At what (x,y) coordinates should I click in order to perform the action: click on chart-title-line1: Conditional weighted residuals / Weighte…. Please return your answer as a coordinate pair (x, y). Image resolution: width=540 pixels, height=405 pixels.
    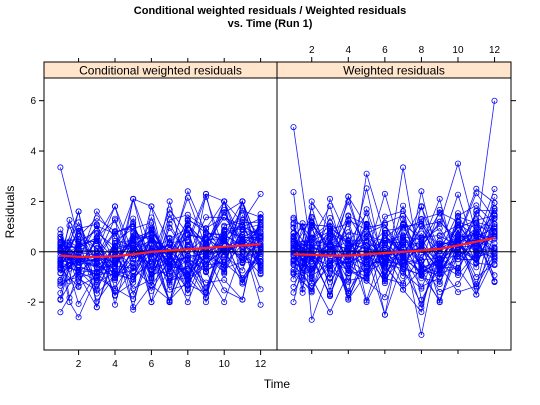
    Looking at the image, I should click on (270, 11).